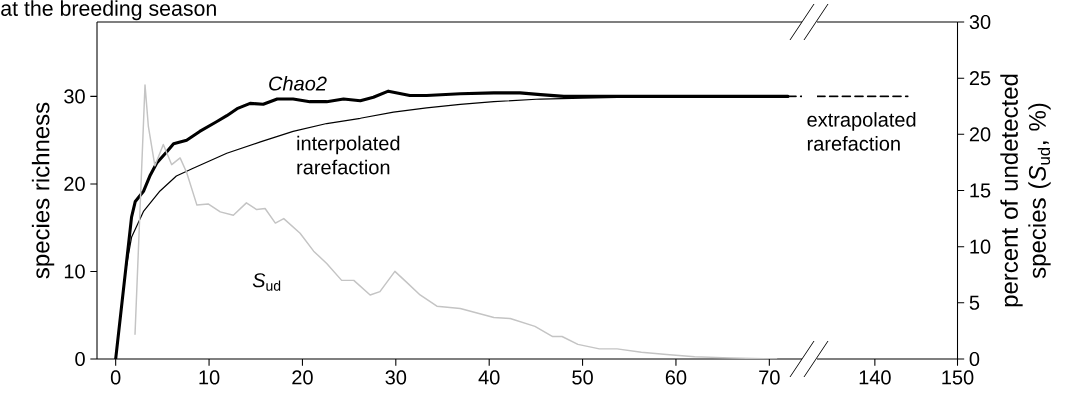 The image size is (1071, 404). What do you see at coordinates (74, 96) in the screenshot?
I see `y-tick-label: 30` at bounding box center [74, 96].